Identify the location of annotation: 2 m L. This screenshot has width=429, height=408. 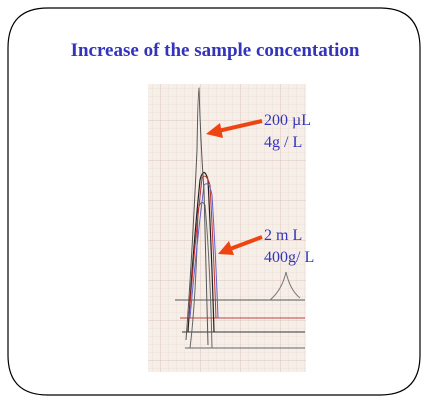
(283, 235).